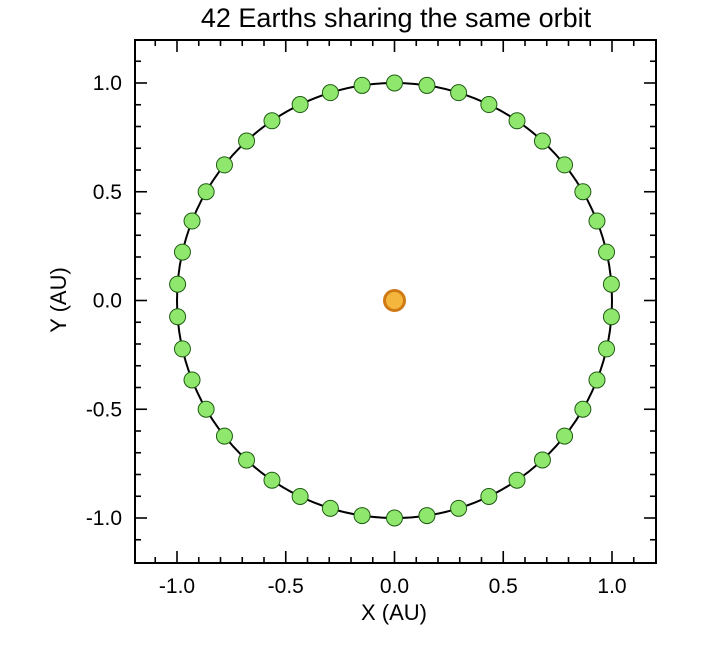 Image resolution: width=720 pixels, height=647 pixels. Describe the element at coordinates (107, 83) in the screenshot. I see `y-tick-label: 1.0` at that location.